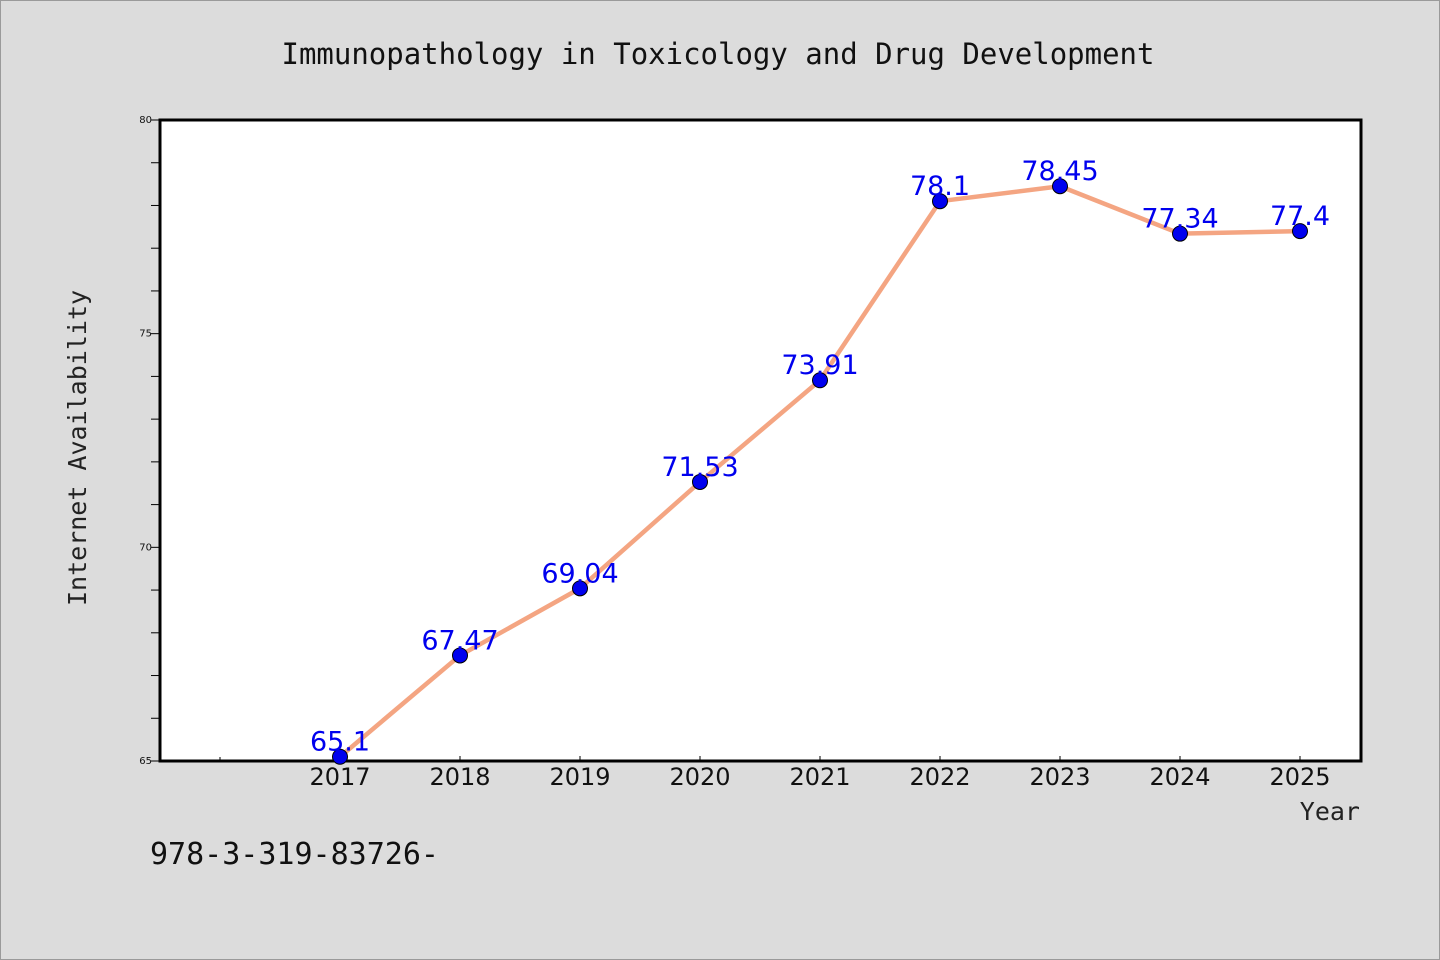 Image resolution: width=1440 pixels, height=960 pixels. Describe the element at coordinates (819, 365) in the screenshot. I see `data-label: 73.91` at that location.